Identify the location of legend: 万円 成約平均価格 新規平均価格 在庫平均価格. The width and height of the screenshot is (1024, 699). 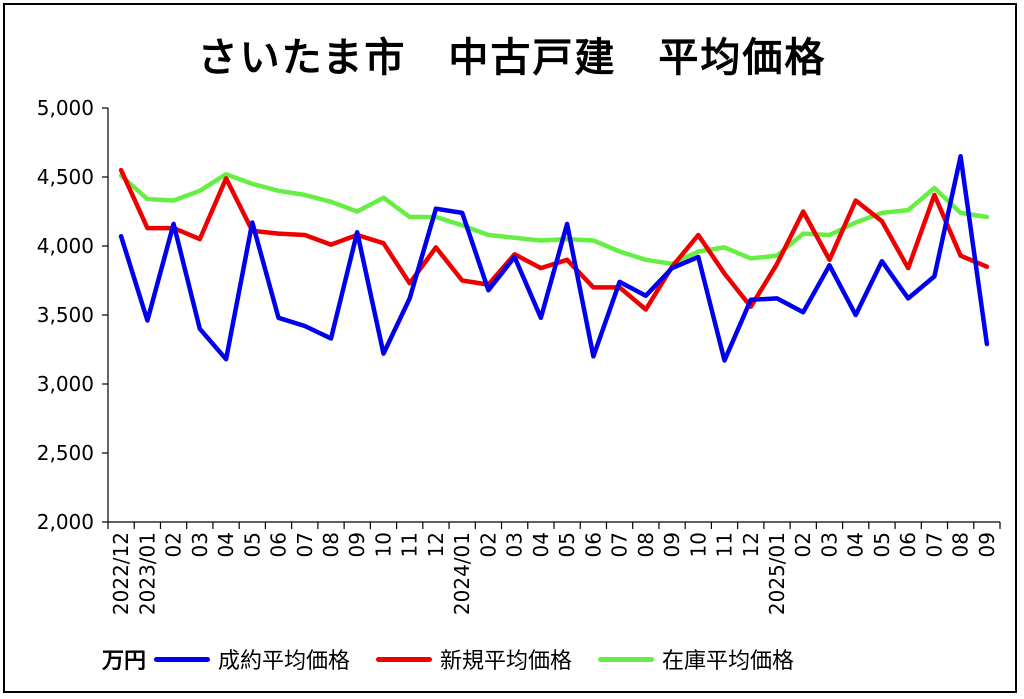
(461, 659).